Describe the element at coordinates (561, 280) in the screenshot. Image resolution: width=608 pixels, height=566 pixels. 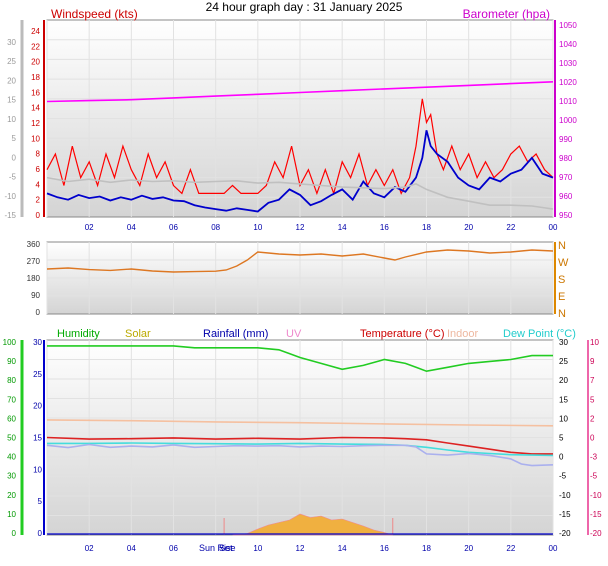
I see `direction-compass-label: S` at that location.